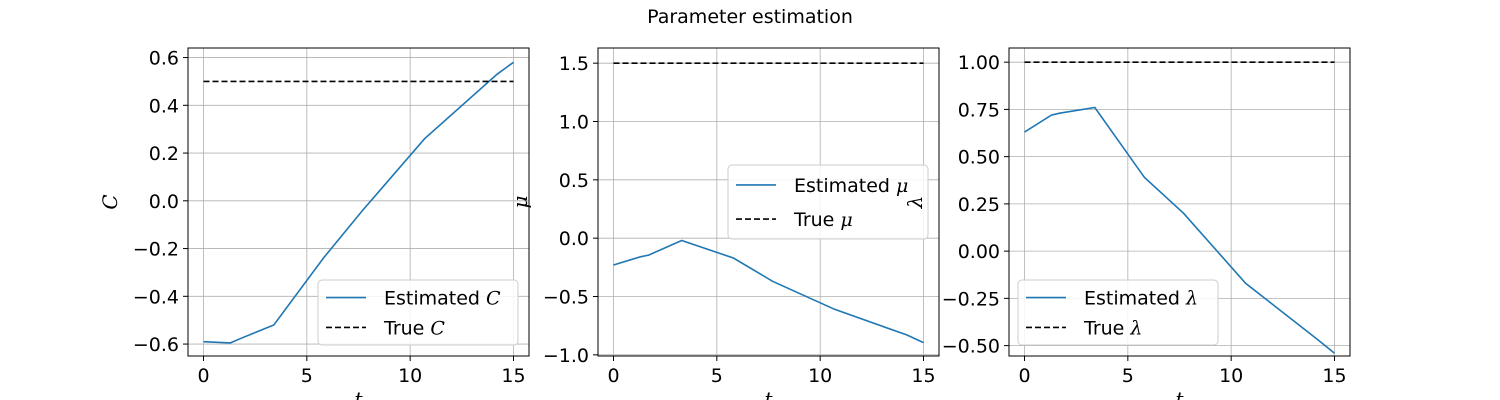  I want to click on y-tick-label: 1.00, so click(979, 63).